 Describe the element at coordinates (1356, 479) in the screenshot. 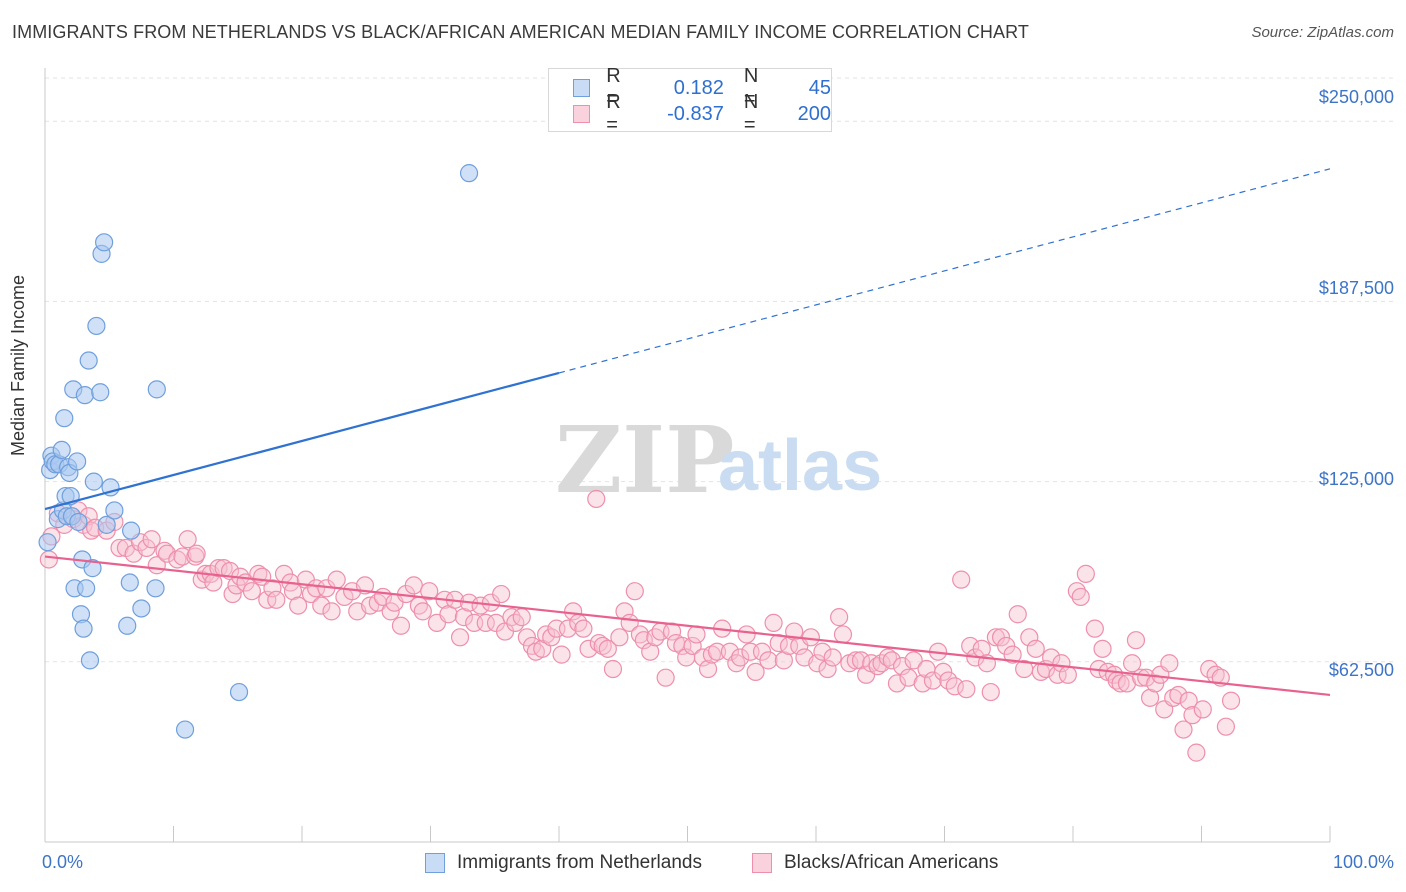

I see `y-tick-label: $125,000` at that location.